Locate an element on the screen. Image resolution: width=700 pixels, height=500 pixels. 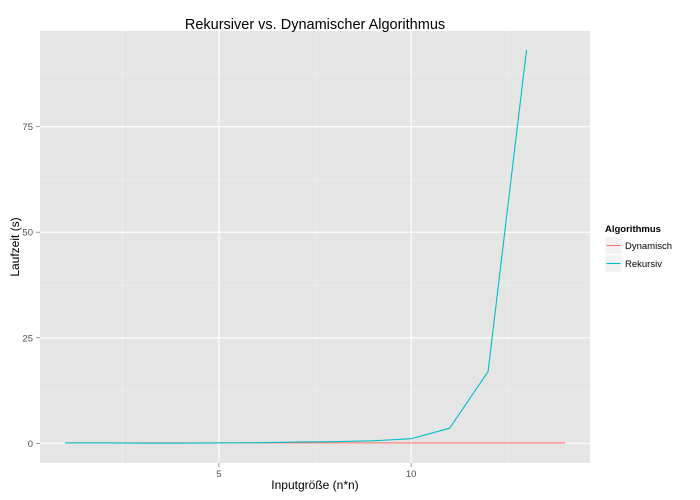
legend-items: Dynamisch Rekursiv is located at coordinates (638, 254).